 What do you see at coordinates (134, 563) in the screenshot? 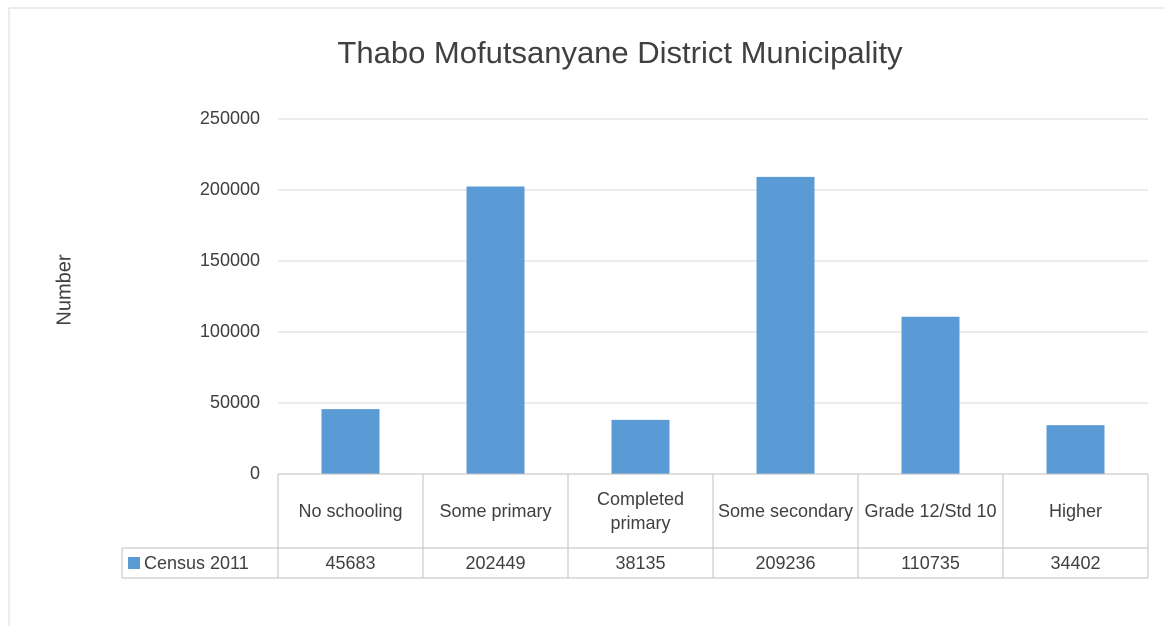
I see `legend-swatch` at bounding box center [134, 563].